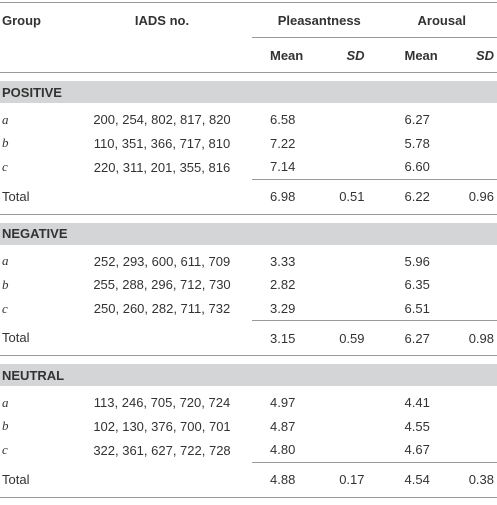 The height and width of the screenshot is (505, 497). I want to click on pleasantness-mean: 7.14, so click(282, 167).